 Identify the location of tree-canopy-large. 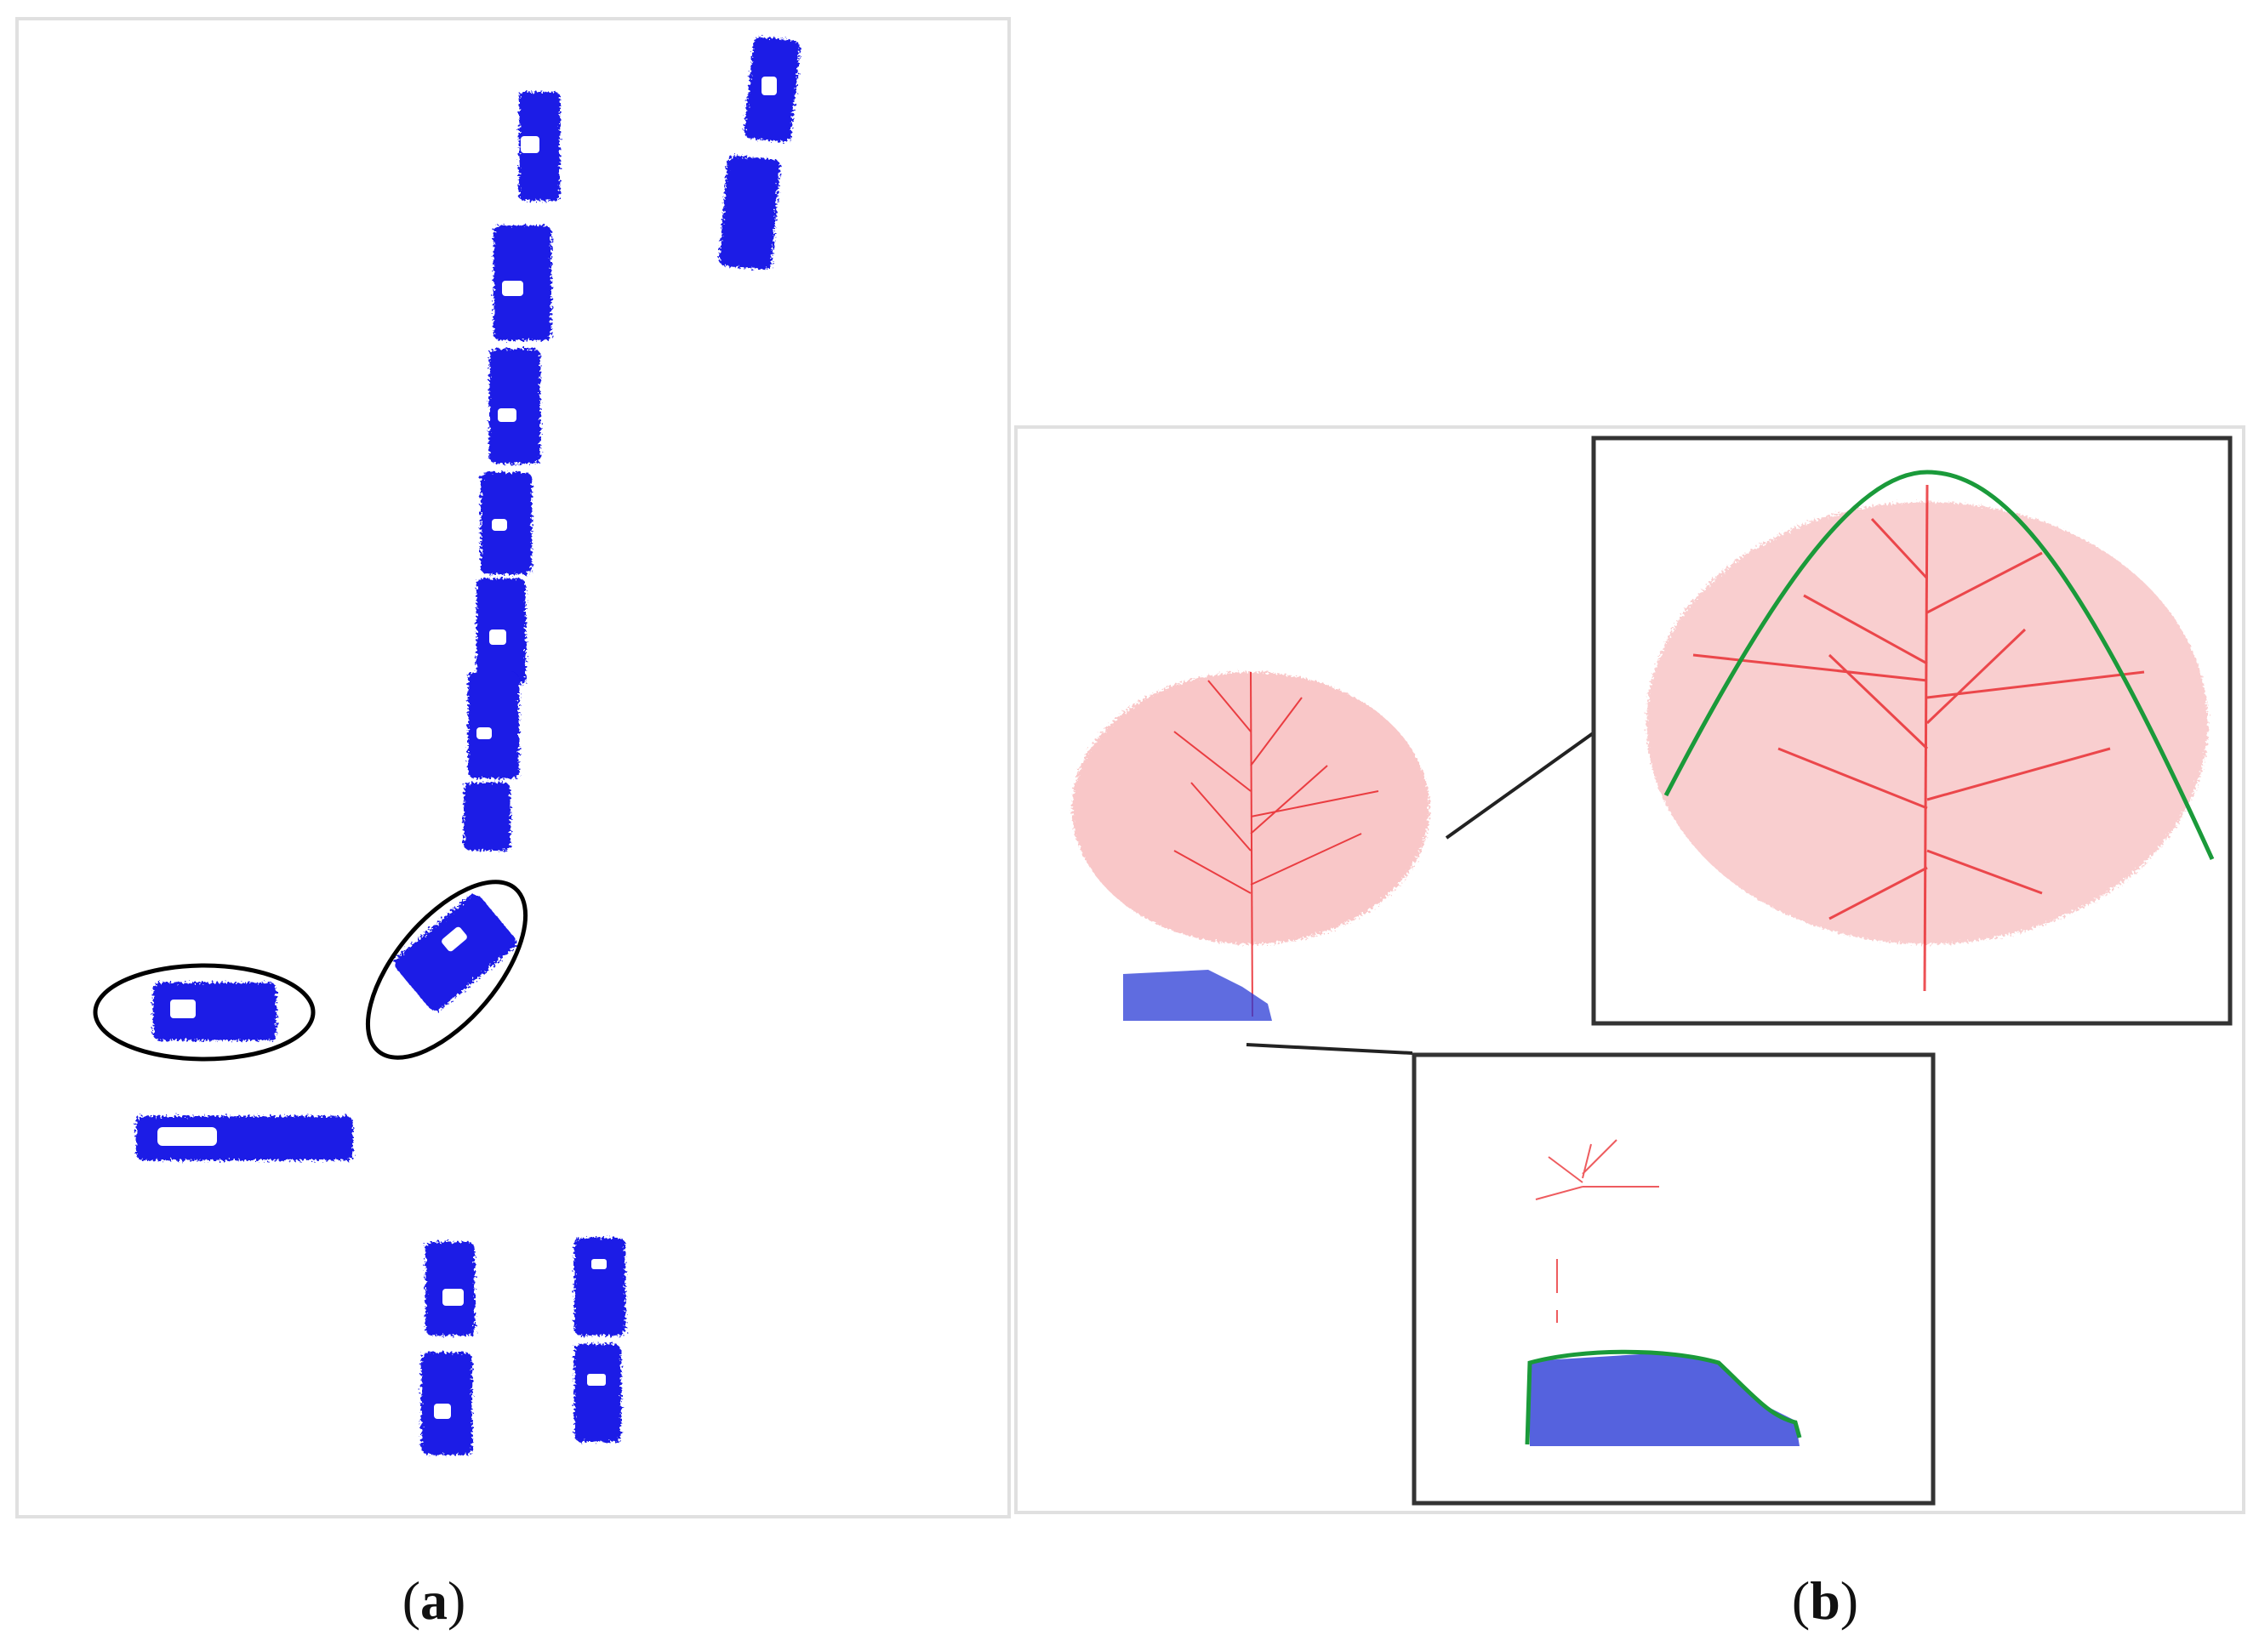
(1927, 723).